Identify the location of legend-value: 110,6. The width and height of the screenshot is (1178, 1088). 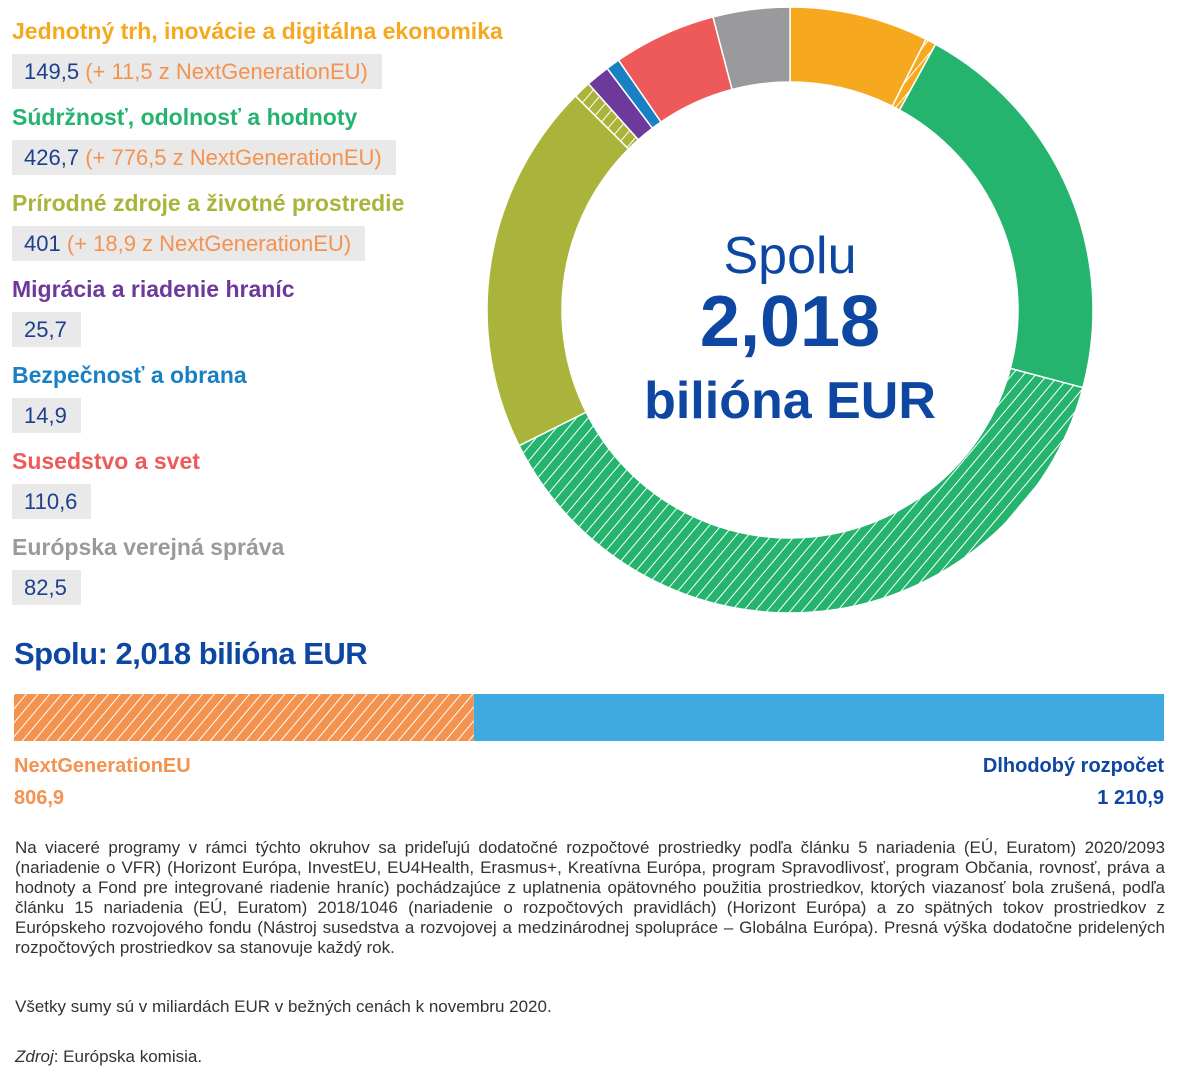
(51, 501).